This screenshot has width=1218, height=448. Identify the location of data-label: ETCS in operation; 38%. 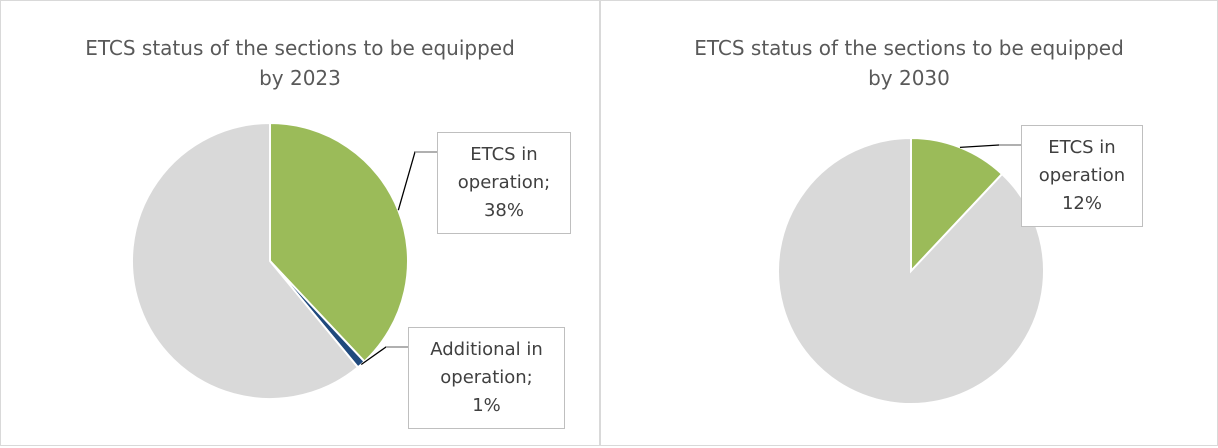
(504, 183).